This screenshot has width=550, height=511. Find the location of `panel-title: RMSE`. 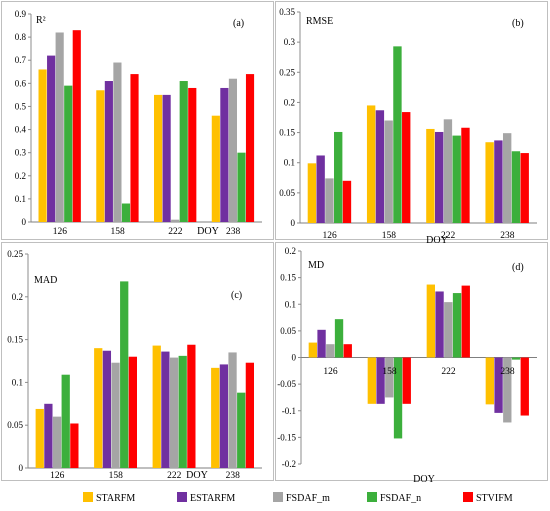

panel-title: RMSE is located at coordinates (319, 21).